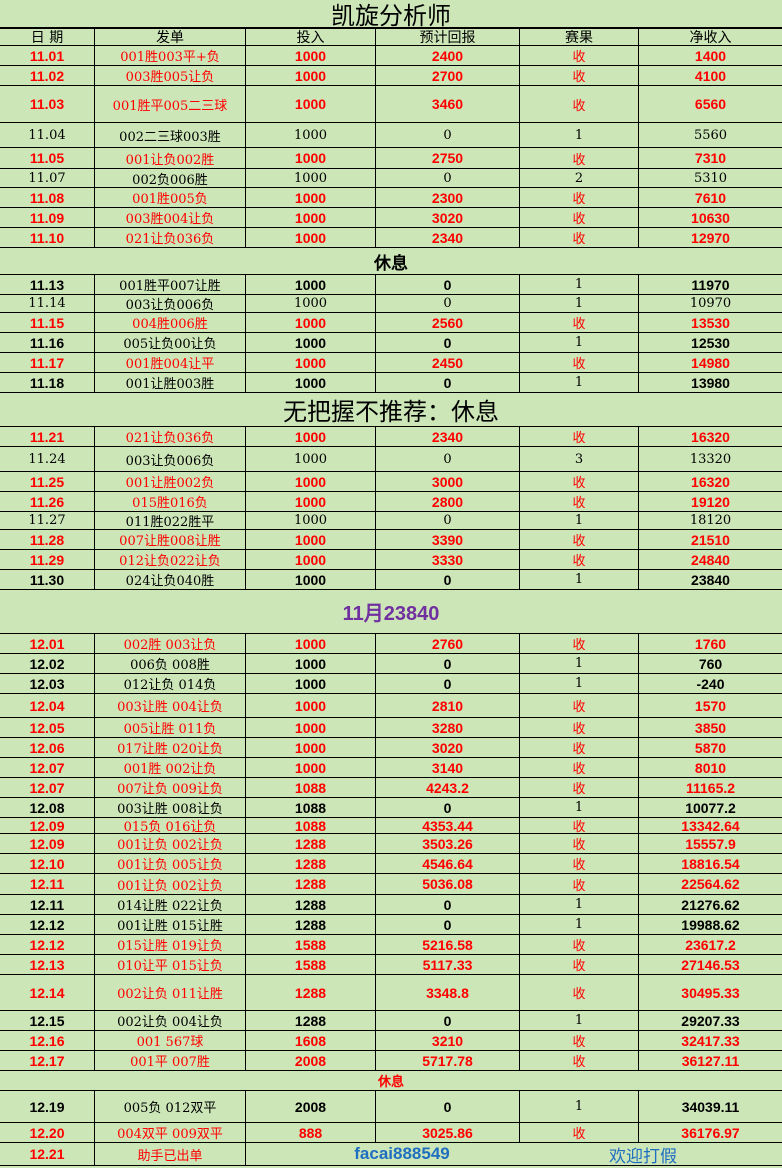  I want to click on cell-expected-return: 5717.78, so click(448, 1060).